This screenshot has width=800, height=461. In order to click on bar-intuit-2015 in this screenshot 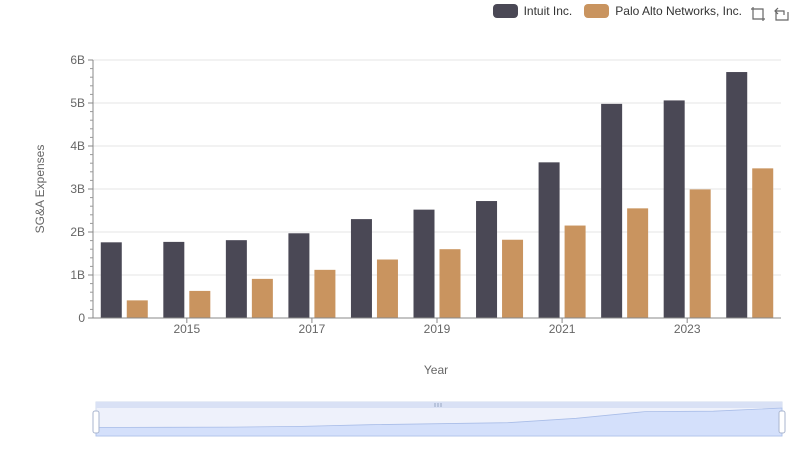, I will do `click(174, 279)`.